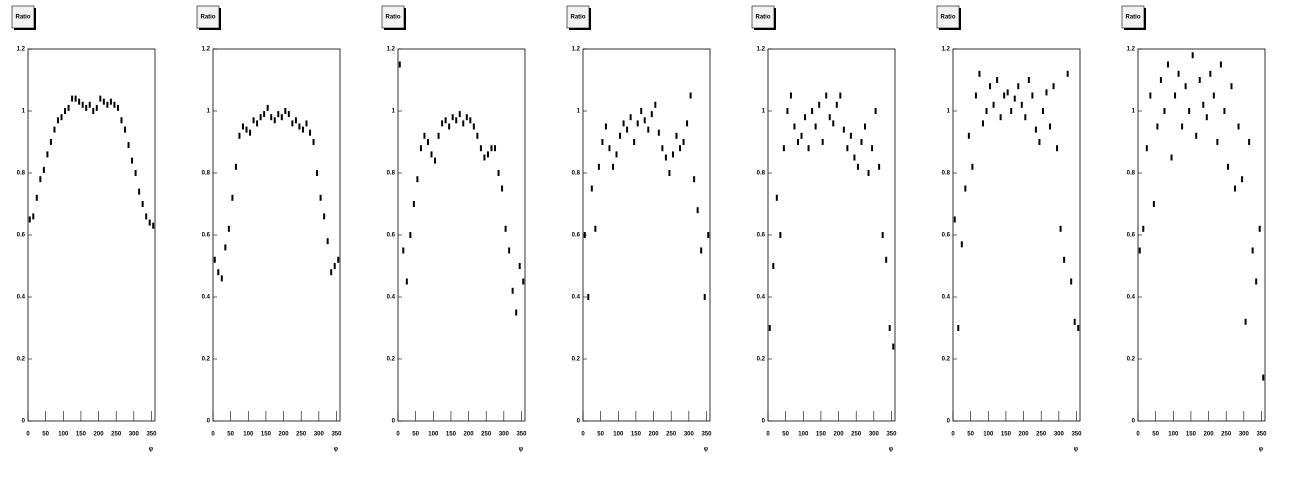  Describe the element at coordinates (1134, 422) in the screenshot. I see `y-tick-label: 0` at that location.